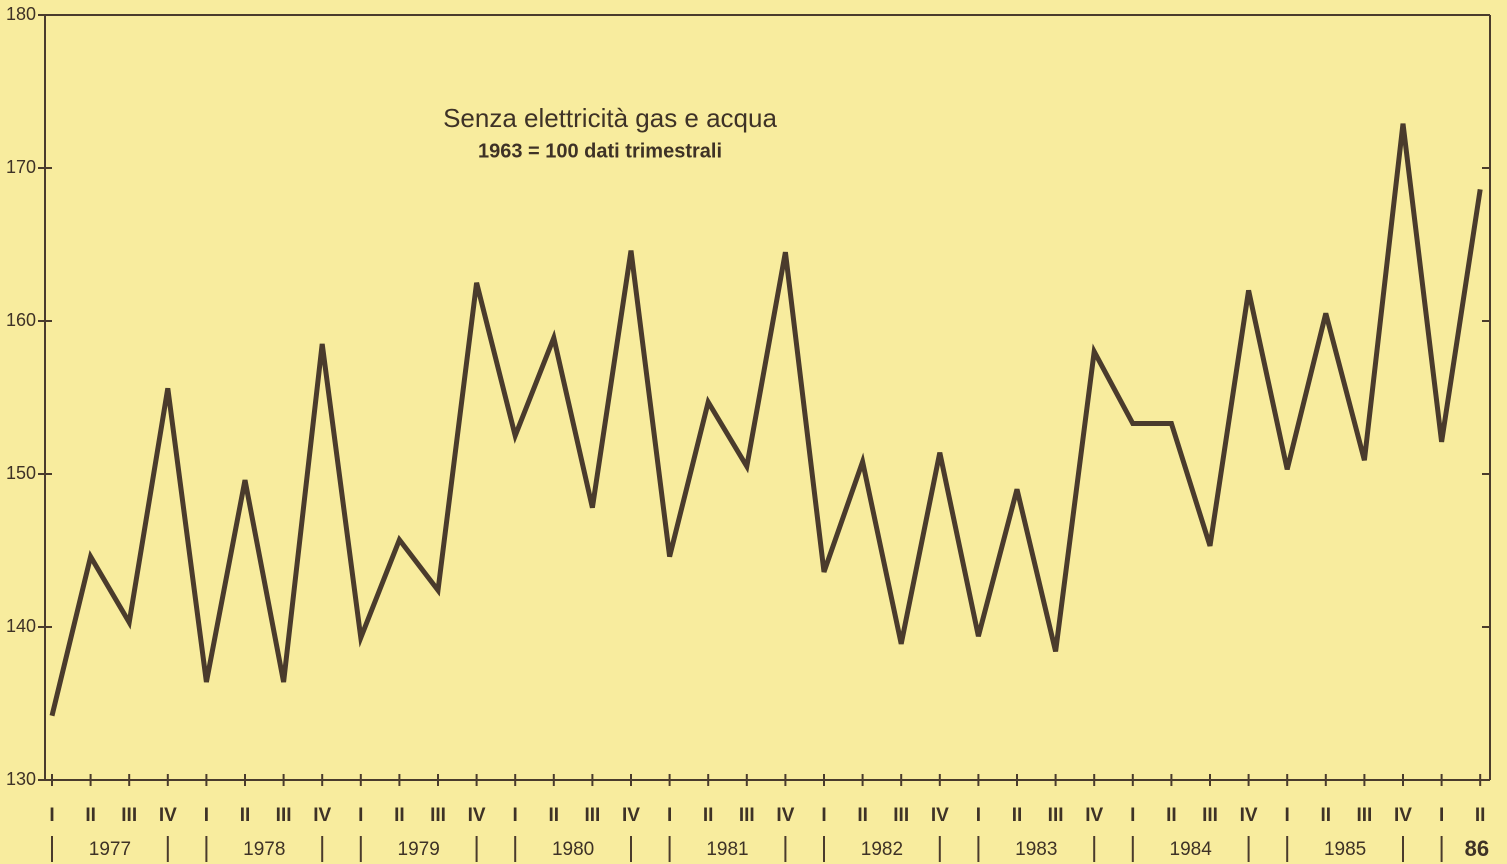  What do you see at coordinates (882, 849) in the screenshot?
I see `year-label: 1982` at bounding box center [882, 849].